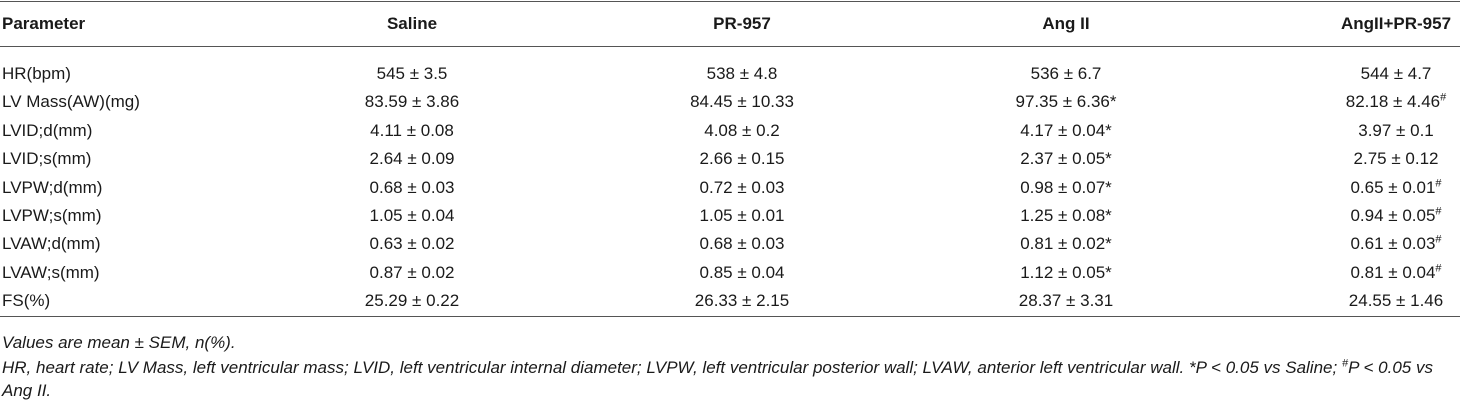  I want to click on table-cell: 2.66 ± 0.15, so click(742, 159).